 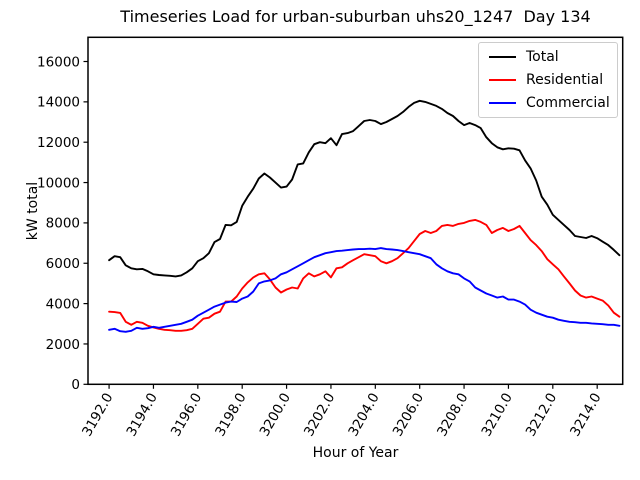 I want to click on legend: Total Residential Commercial, so click(x=548, y=80).